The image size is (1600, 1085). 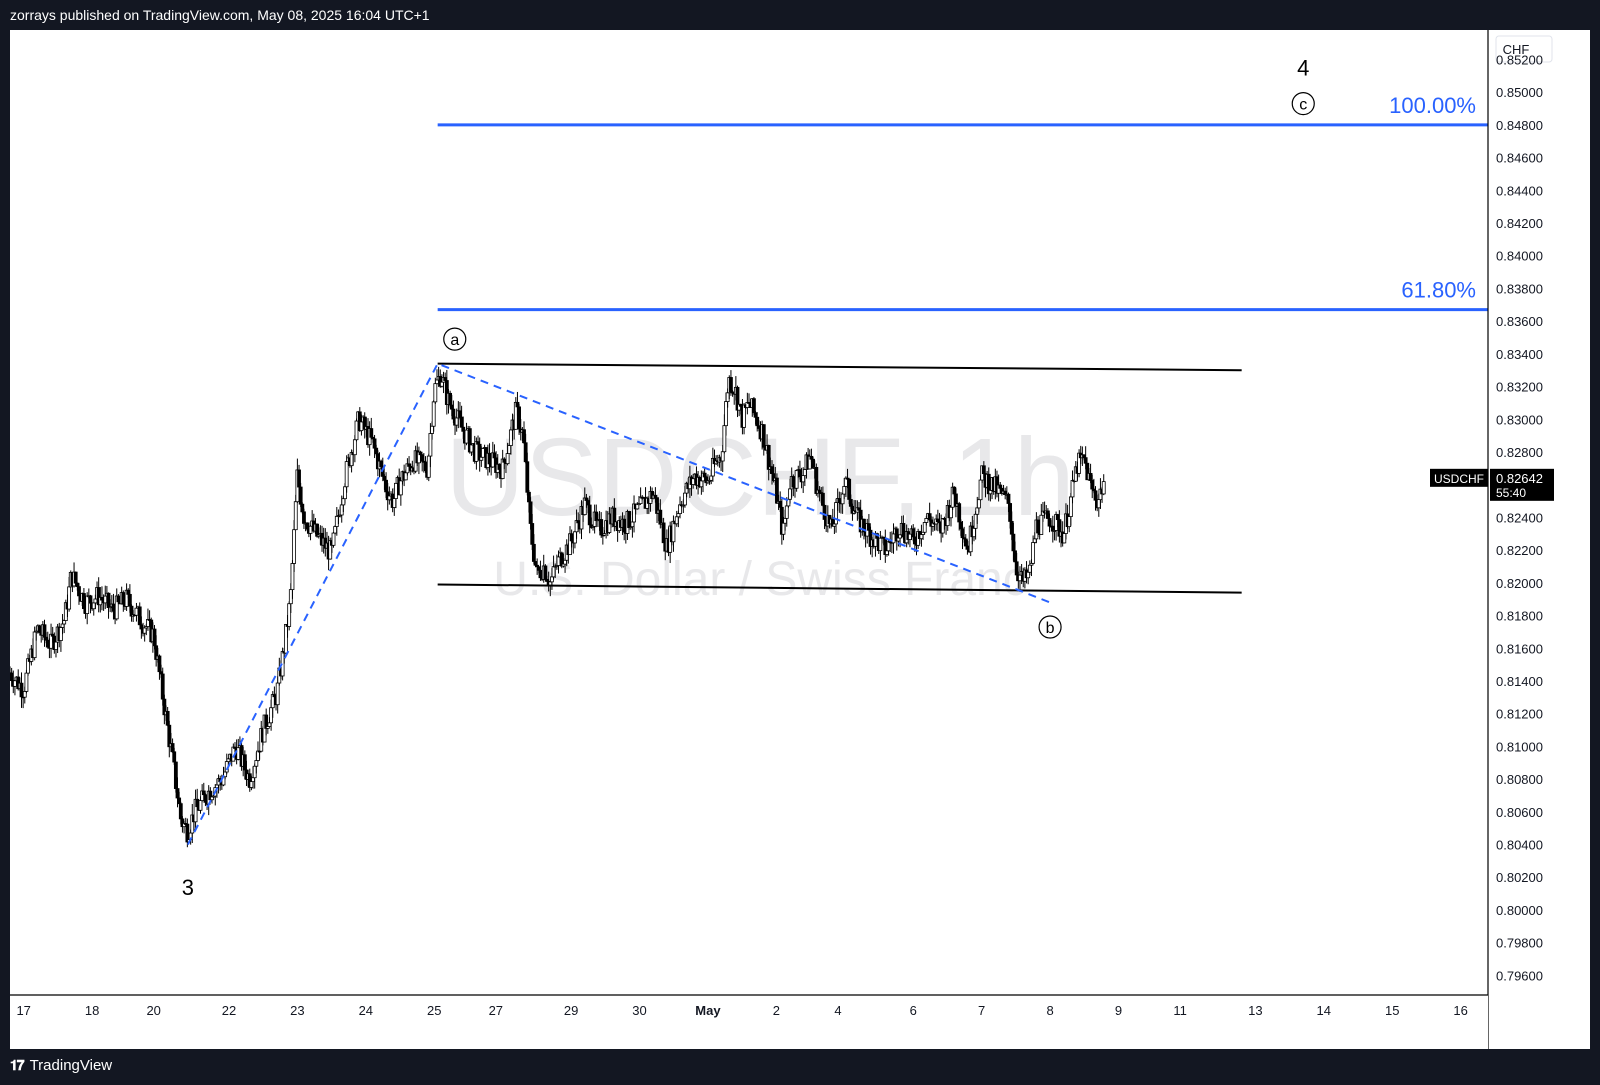 I want to click on countdown-label: 55:40, so click(x=1511, y=493).